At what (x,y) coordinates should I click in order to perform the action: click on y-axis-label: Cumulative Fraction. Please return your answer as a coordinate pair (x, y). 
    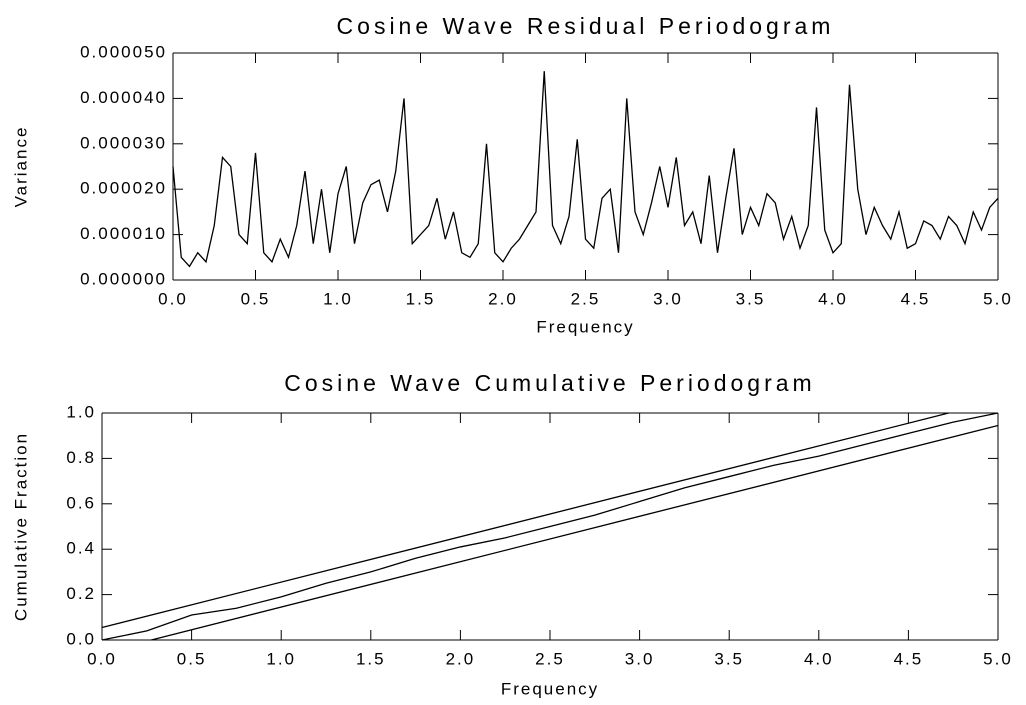
    Looking at the image, I should click on (20, 526).